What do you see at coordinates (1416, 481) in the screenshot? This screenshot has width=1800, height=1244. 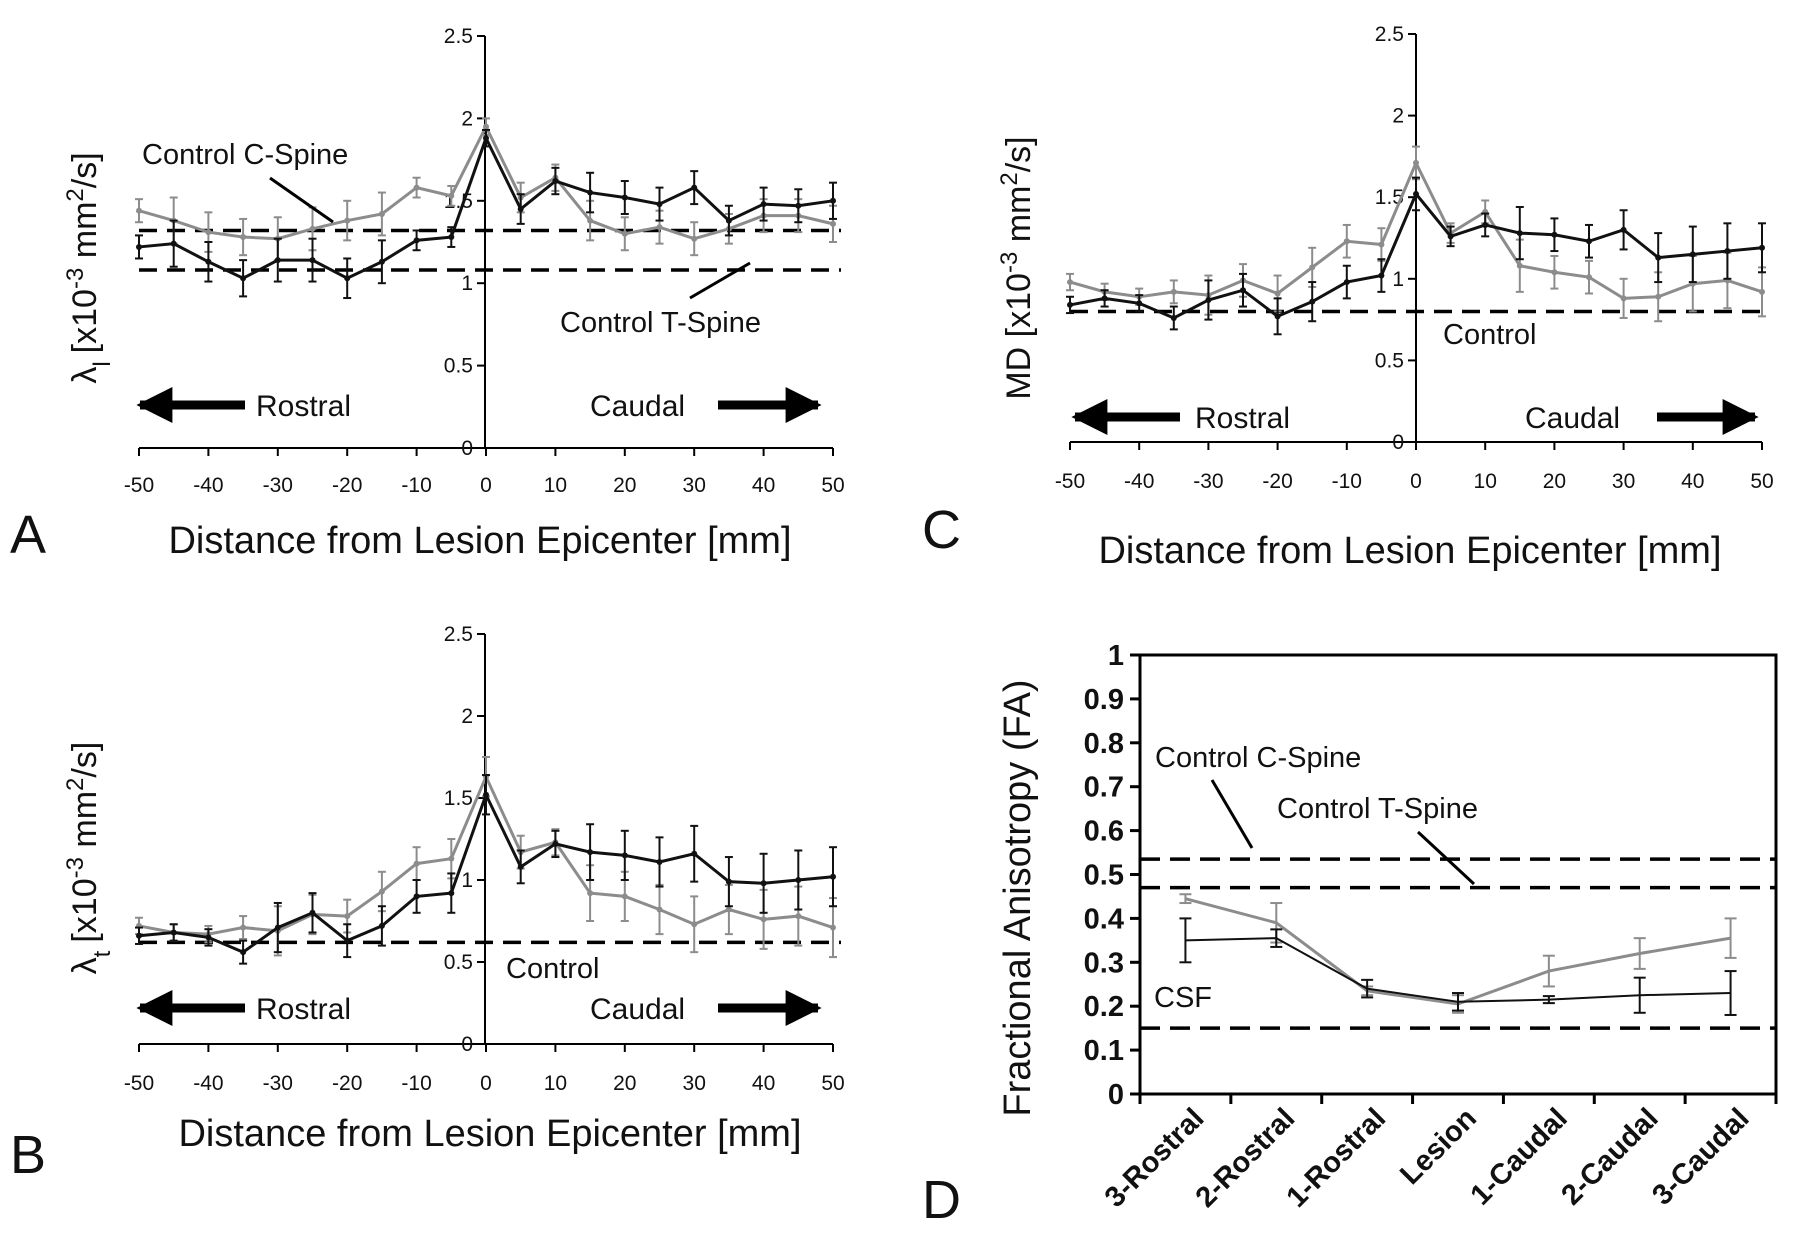 I see `panel-c-x-tick-label: 0` at bounding box center [1416, 481].